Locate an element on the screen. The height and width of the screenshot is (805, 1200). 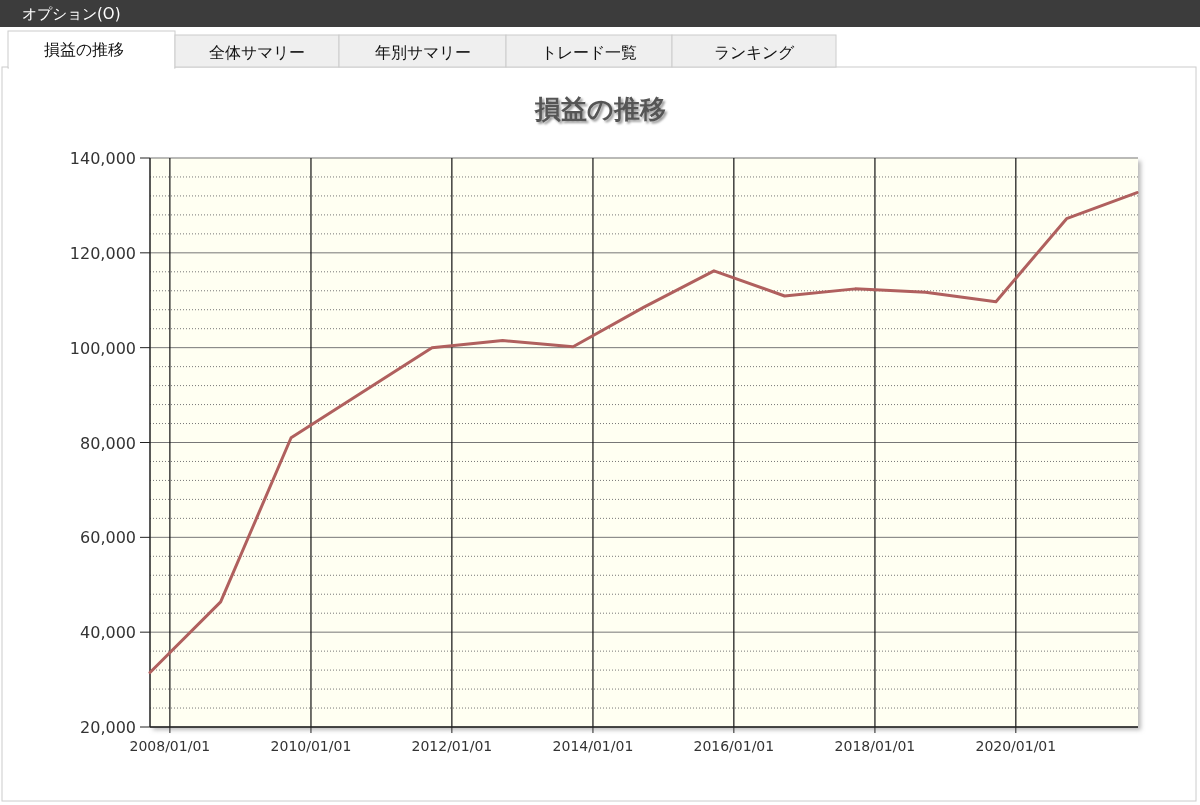
x-tick-label: 2020/01/01 is located at coordinates (1016, 746).